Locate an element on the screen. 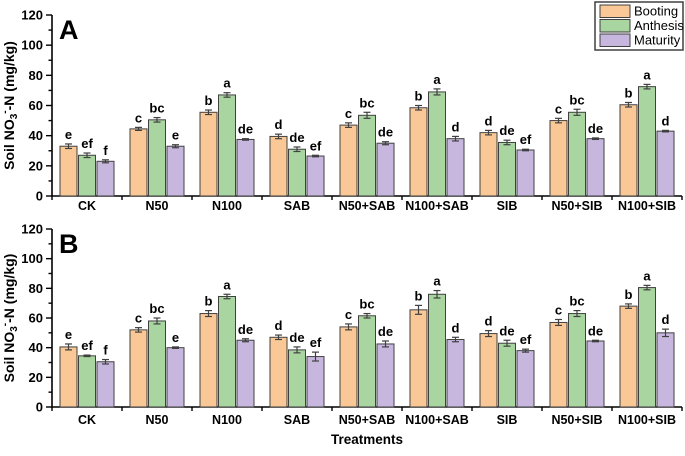  category-label: N50 is located at coordinates (157, 420).